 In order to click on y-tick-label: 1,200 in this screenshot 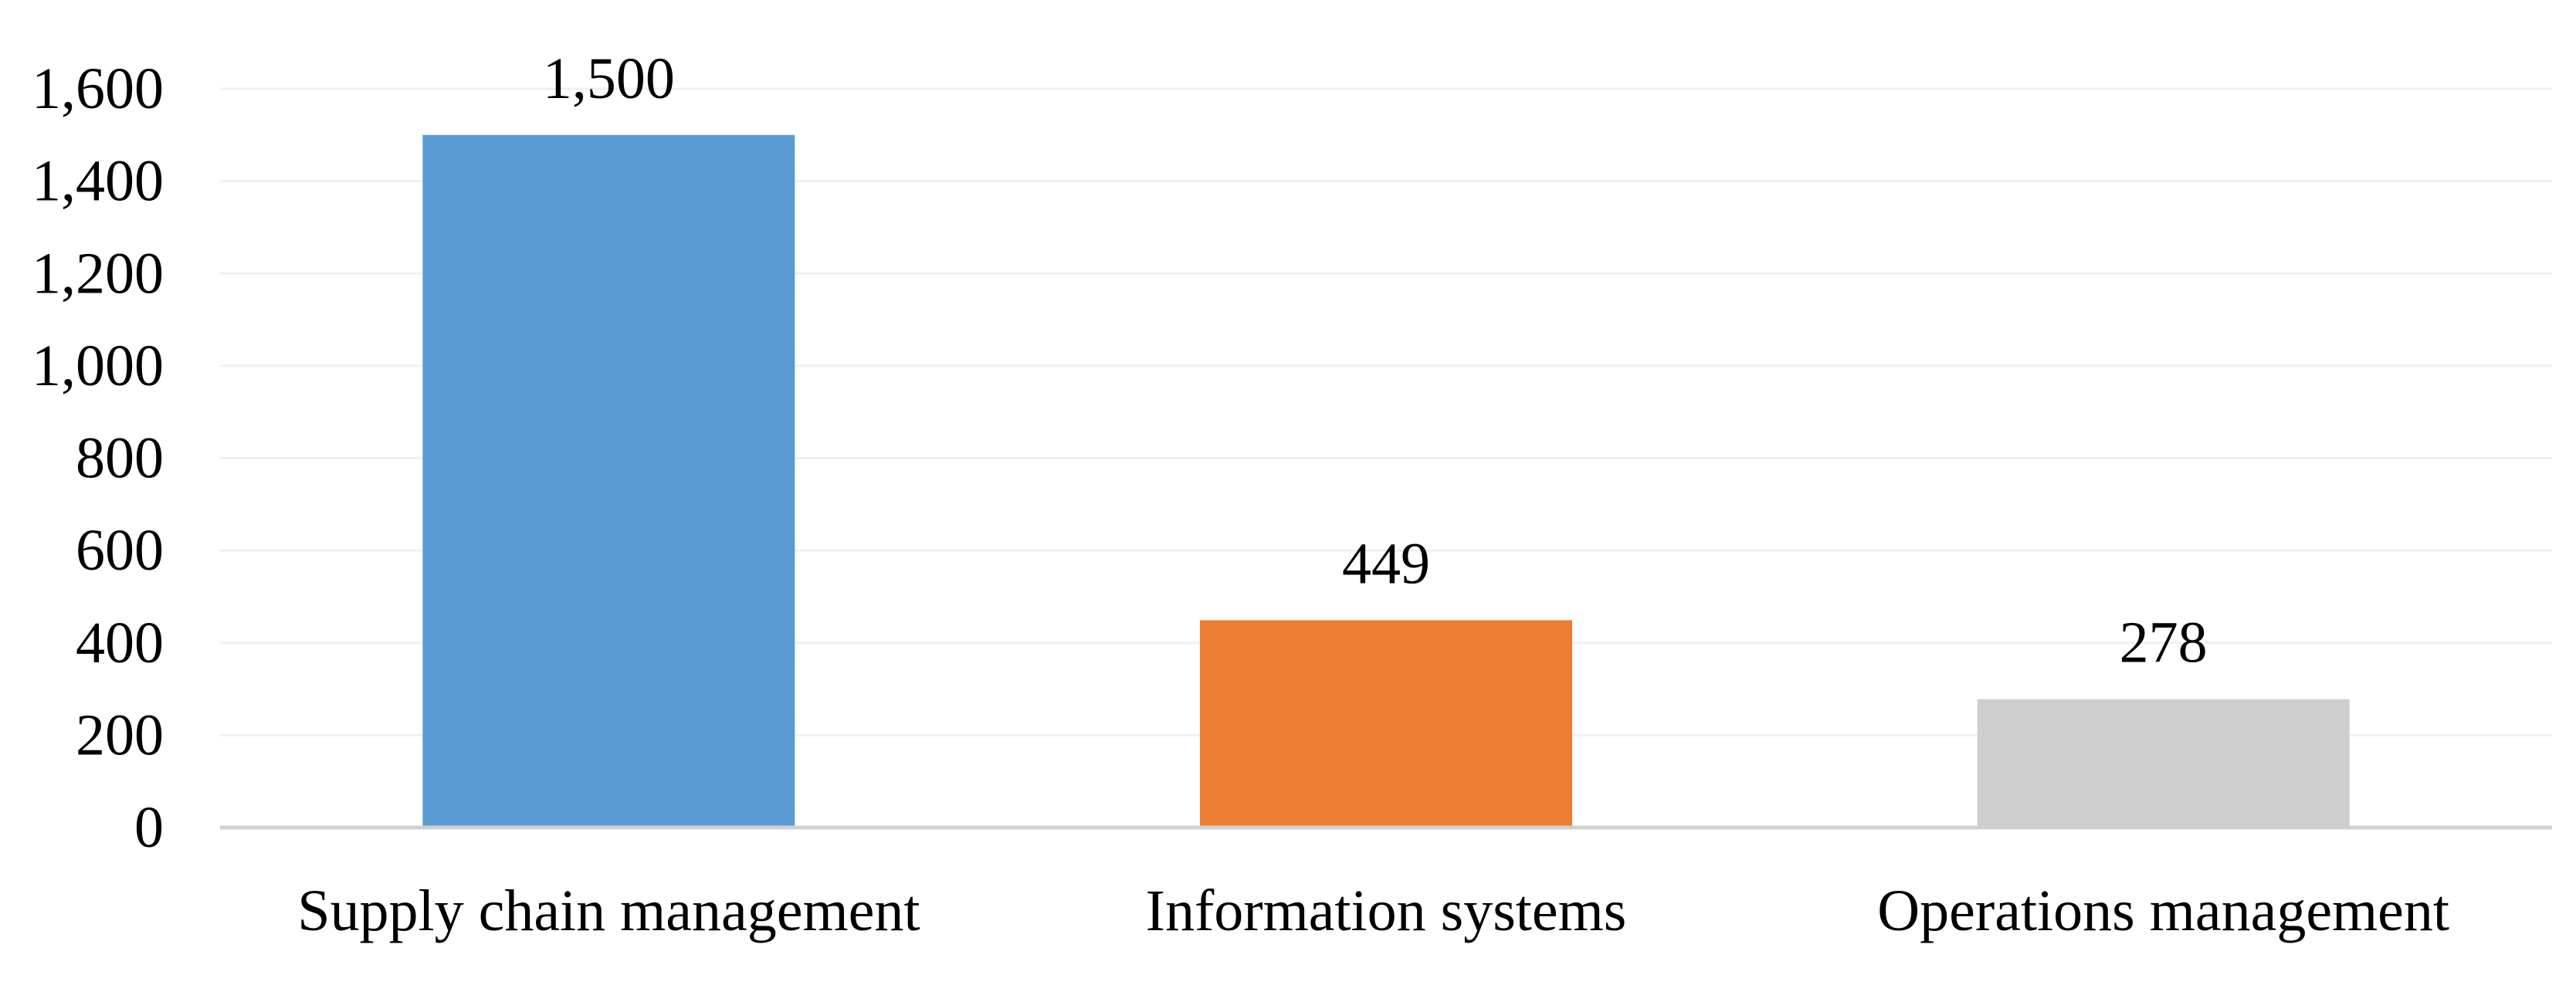, I will do `click(98, 273)`.